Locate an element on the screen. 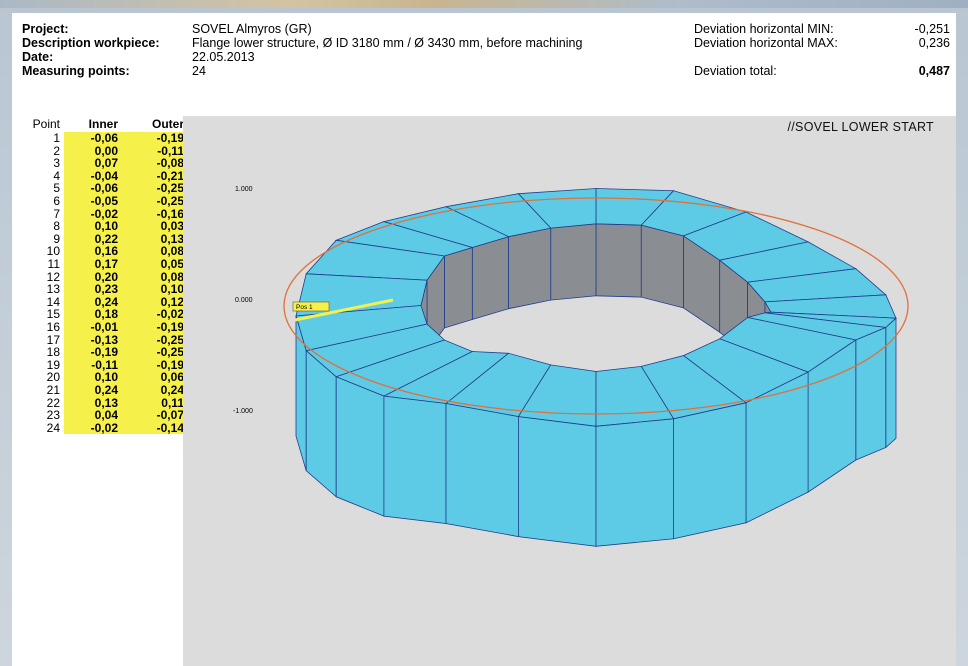 The height and width of the screenshot is (666, 968). inner-value: 0,17 is located at coordinates (106, 264).